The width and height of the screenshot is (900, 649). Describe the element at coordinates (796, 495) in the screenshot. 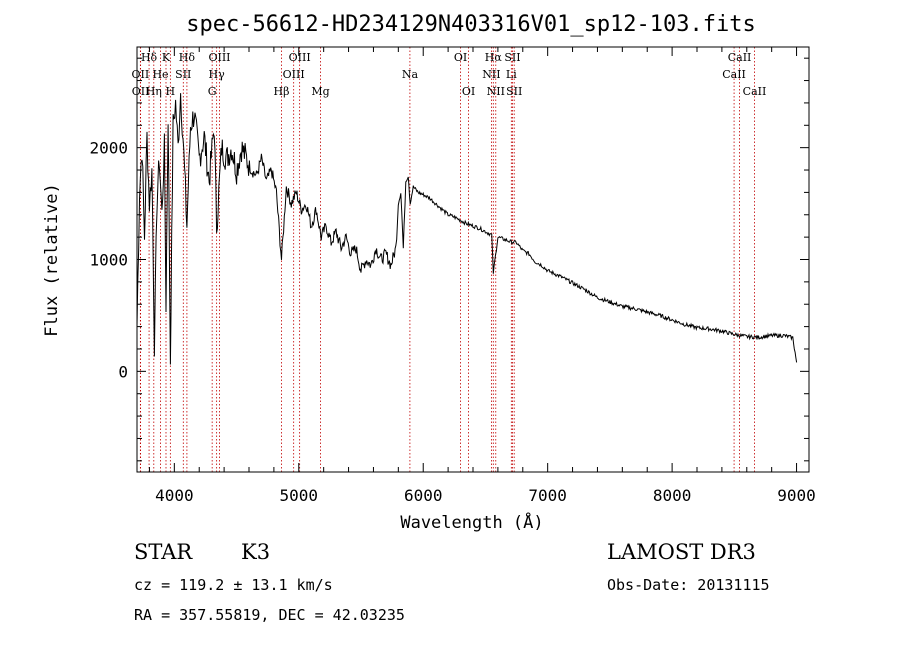

I see `x-tick-label: 9000` at that location.